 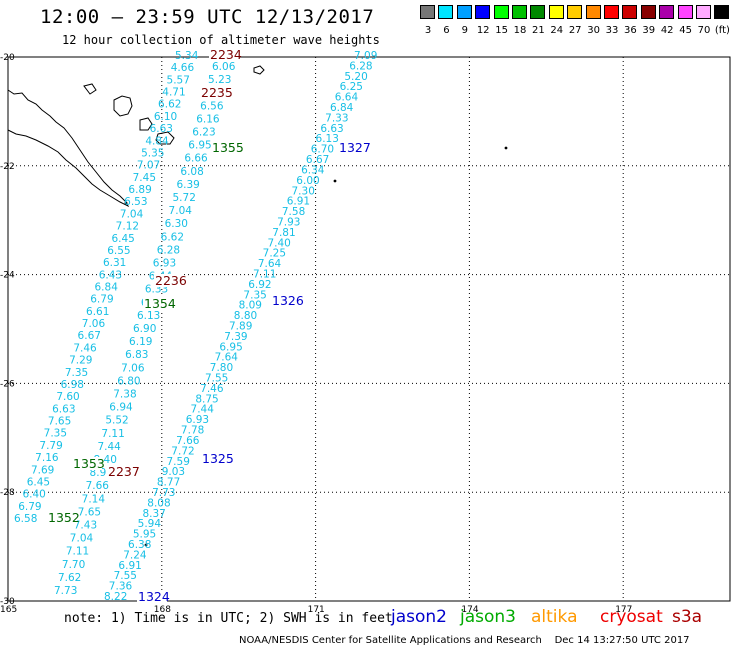 I want to click on wave-height-value: 6.95, so click(x=230, y=347).